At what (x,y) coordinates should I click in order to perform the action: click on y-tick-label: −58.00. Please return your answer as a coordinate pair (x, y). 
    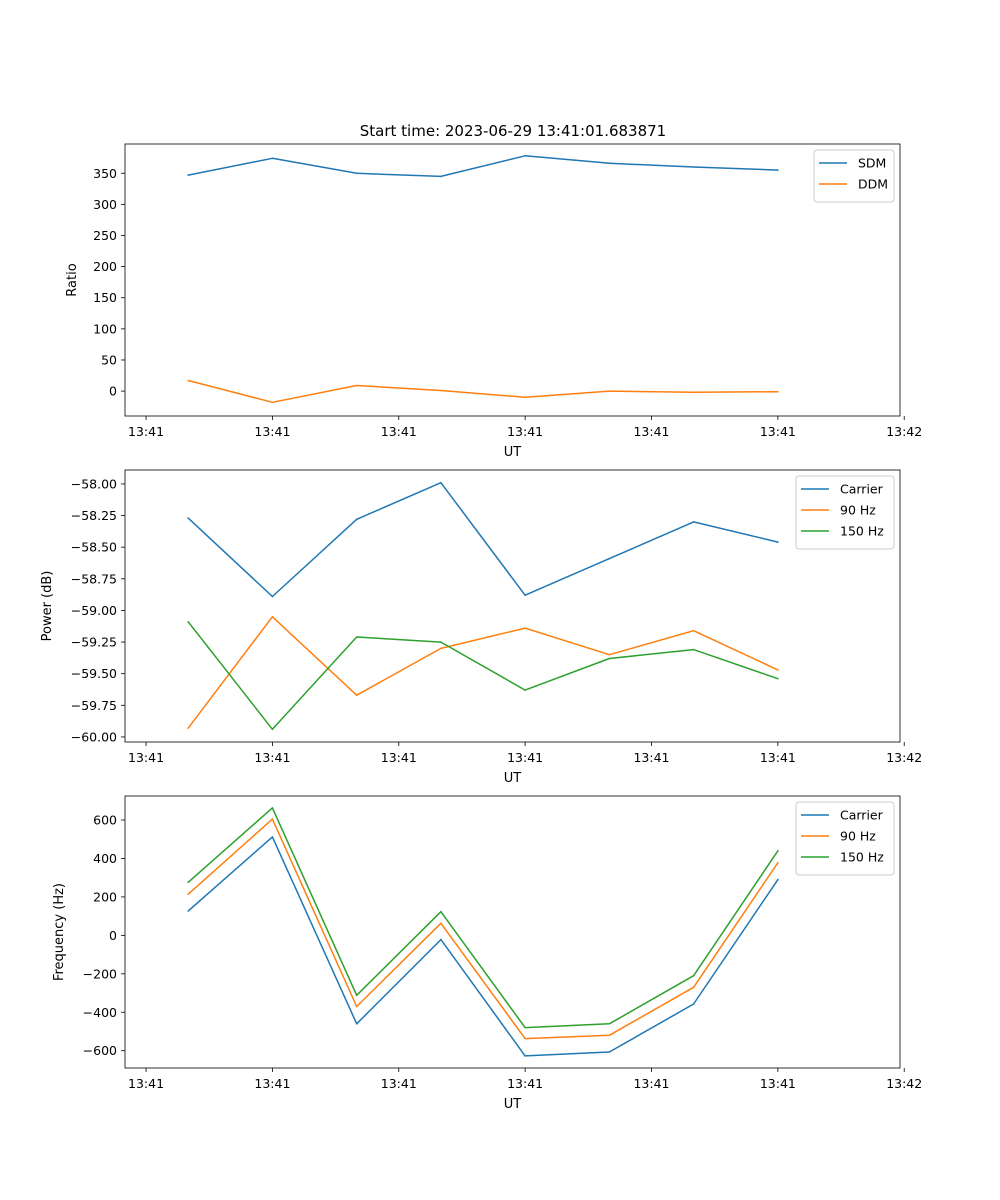
    Looking at the image, I should click on (94, 483).